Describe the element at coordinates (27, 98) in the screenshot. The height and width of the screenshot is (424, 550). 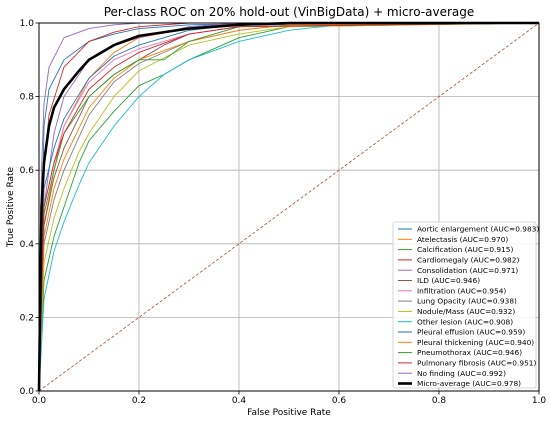
I see `y-tick-label: 0.8` at that location.